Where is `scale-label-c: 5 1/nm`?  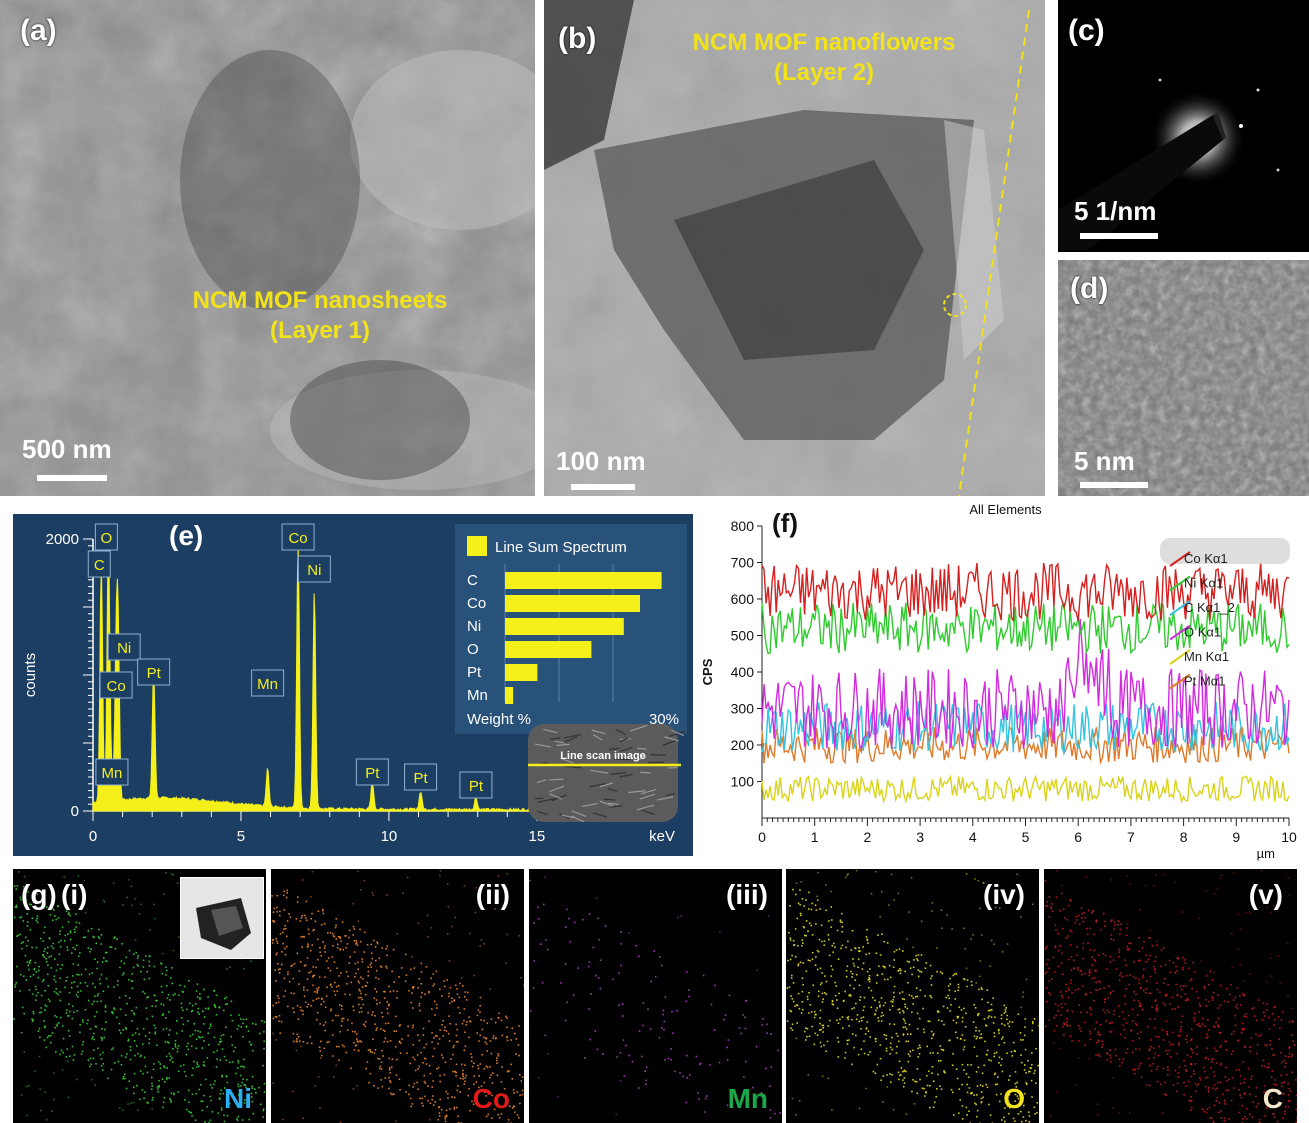 scale-label-c: 5 1/nm is located at coordinates (1115, 211).